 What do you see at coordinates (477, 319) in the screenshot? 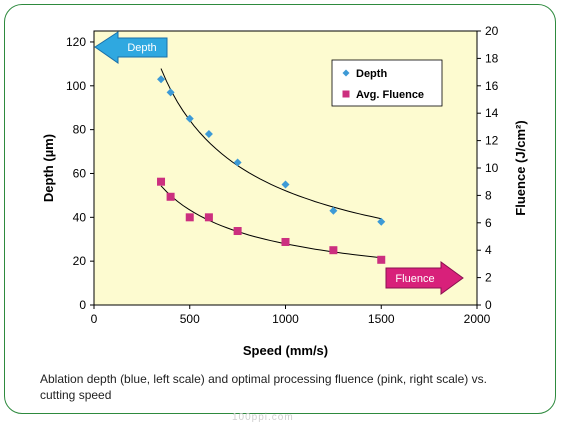
I see `x-tick-label: 2000` at bounding box center [477, 319].